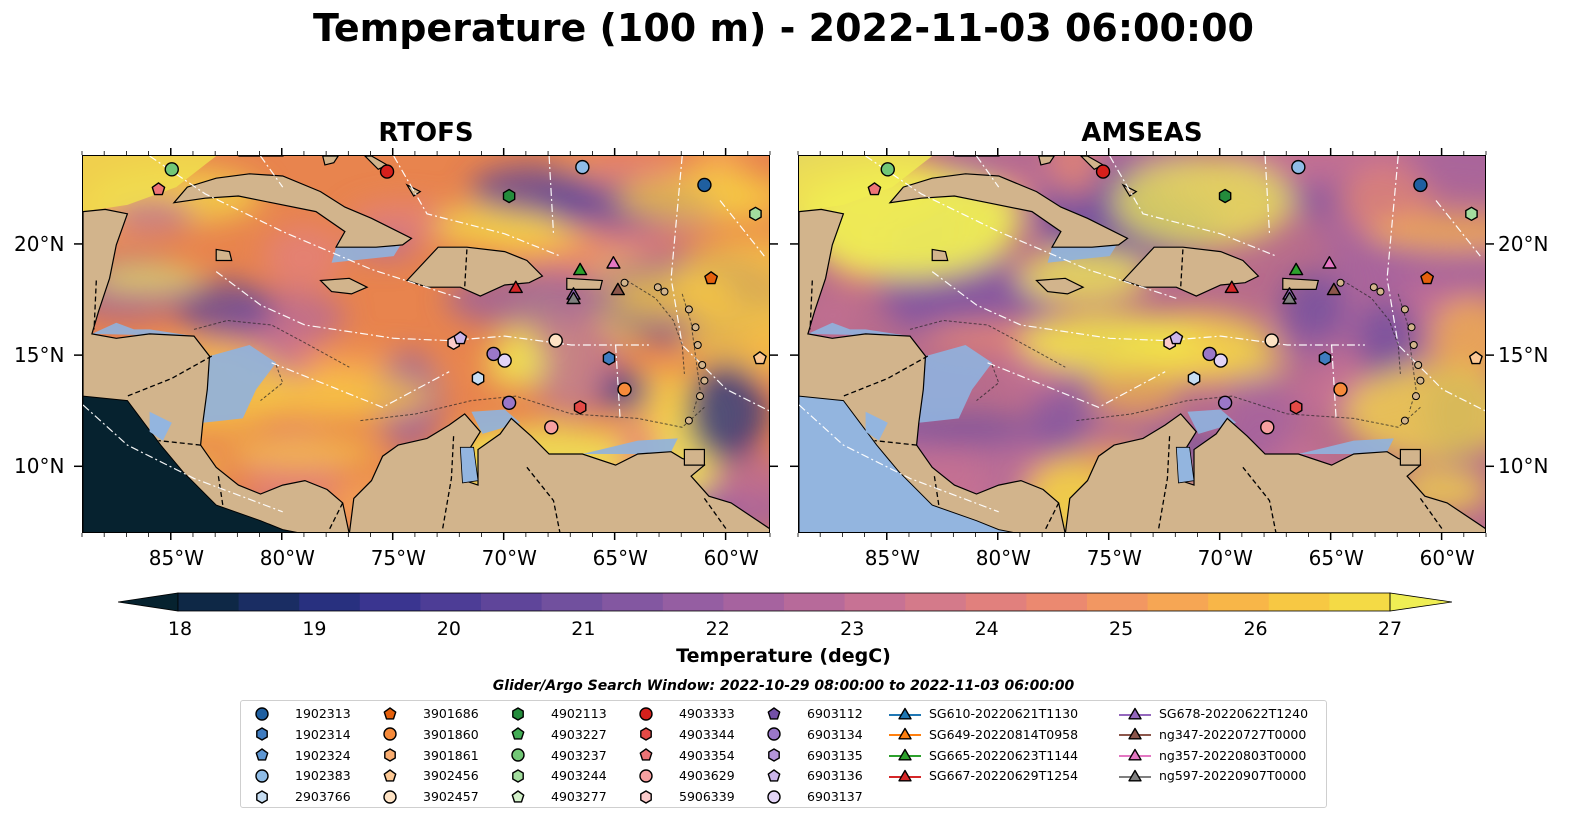 The width and height of the screenshot is (1577, 826). I want to click on legend-label: 4903277, so click(579, 797).